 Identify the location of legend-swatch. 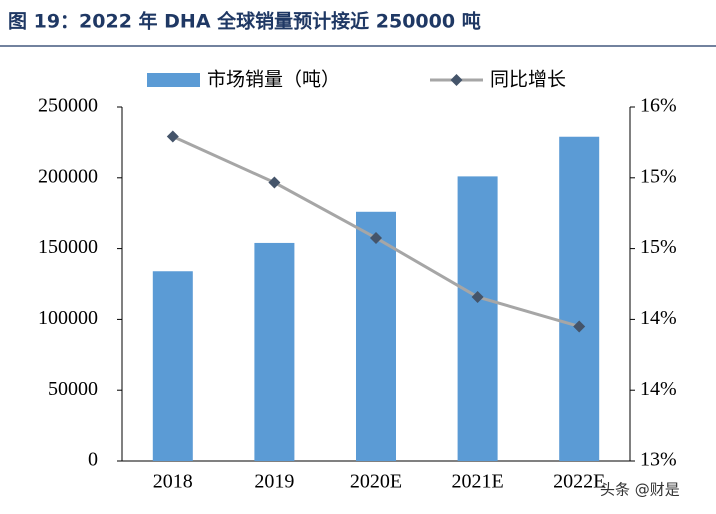
(173, 80).